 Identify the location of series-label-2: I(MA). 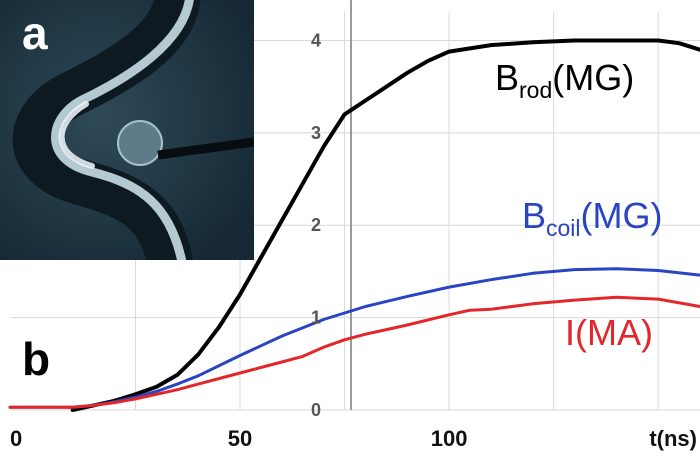
(609, 332).